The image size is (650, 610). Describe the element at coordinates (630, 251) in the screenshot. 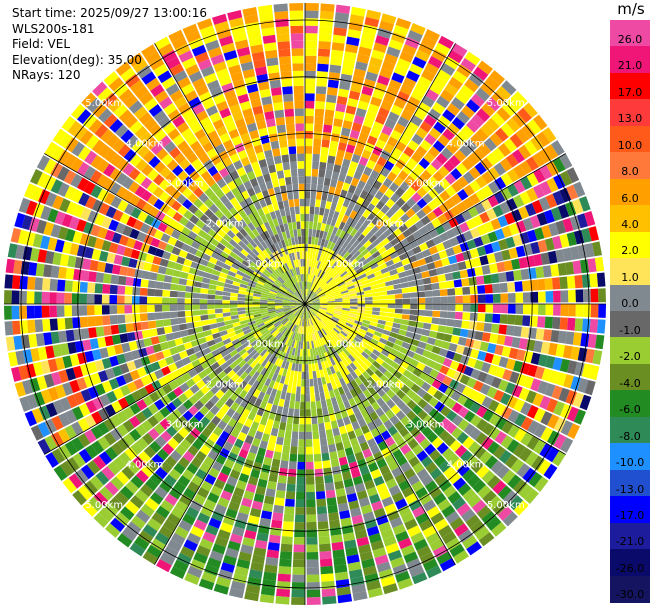

I see `colorbar-tick-label: 2.0` at that location.